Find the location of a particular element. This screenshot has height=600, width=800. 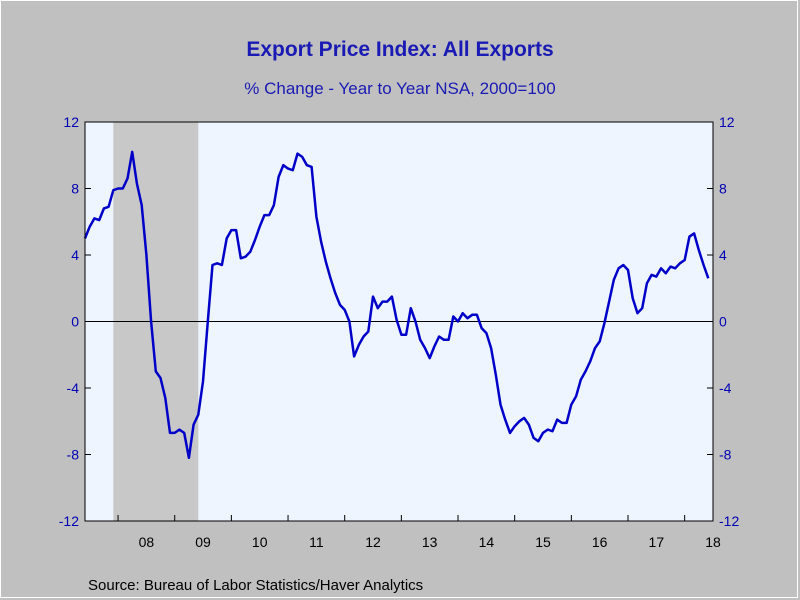

y-tick-label-right: 8 is located at coordinates (723, 189).